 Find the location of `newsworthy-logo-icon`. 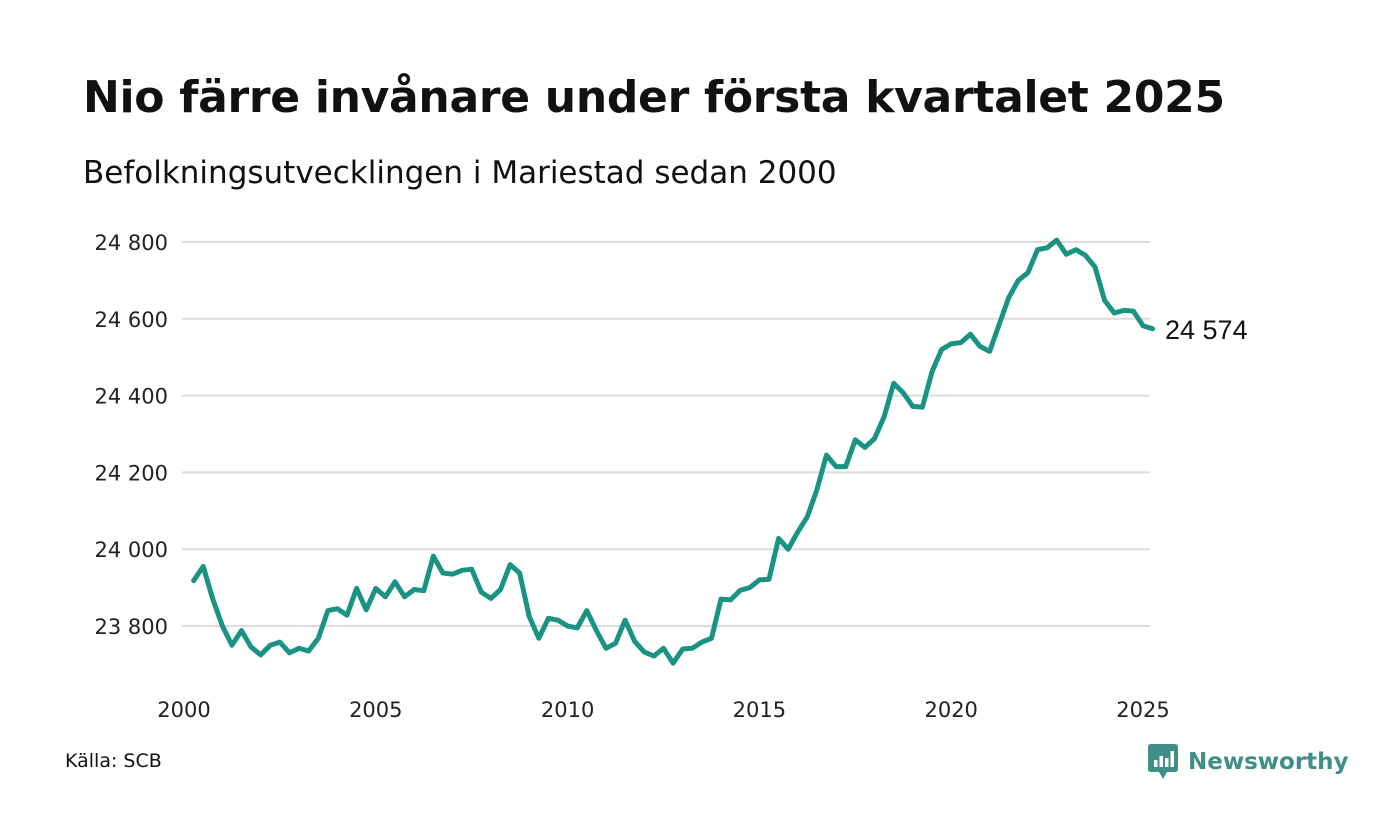

newsworthy-logo-icon is located at coordinates (1163, 761).